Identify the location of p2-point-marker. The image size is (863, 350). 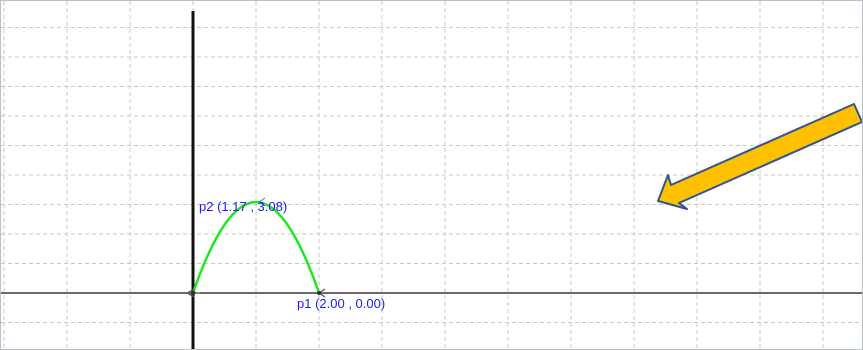
(262, 202).